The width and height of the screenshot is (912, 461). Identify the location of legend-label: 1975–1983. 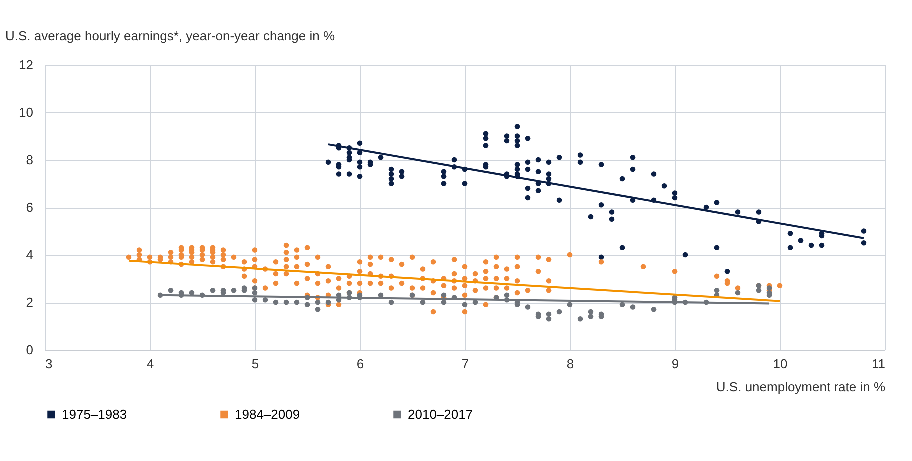
(95, 414).